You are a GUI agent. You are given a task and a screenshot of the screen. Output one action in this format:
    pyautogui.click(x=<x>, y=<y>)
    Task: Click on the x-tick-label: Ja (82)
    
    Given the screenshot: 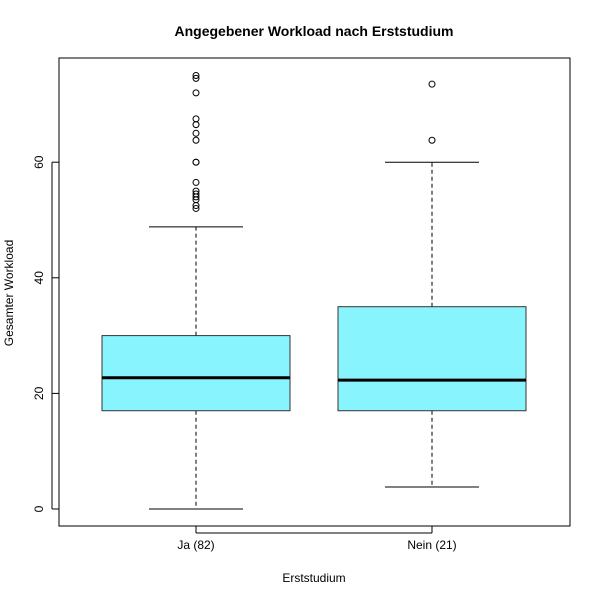 What is the action you would take?
    pyautogui.click(x=195, y=545)
    